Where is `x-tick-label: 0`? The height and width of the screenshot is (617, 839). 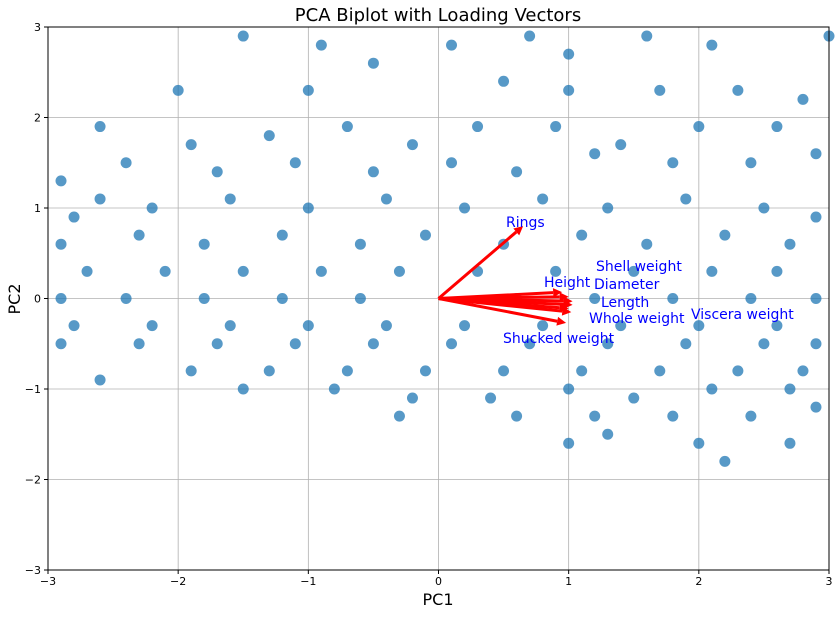
x-tick-label: 0 is located at coordinates (438, 581).